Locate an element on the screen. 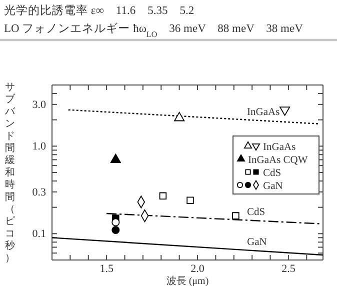 The height and width of the screenshot is (286, 337). text: 光学的比誘電率 ε∞ 11.6 5.35 5.2 is located at coordinates (99, 10).